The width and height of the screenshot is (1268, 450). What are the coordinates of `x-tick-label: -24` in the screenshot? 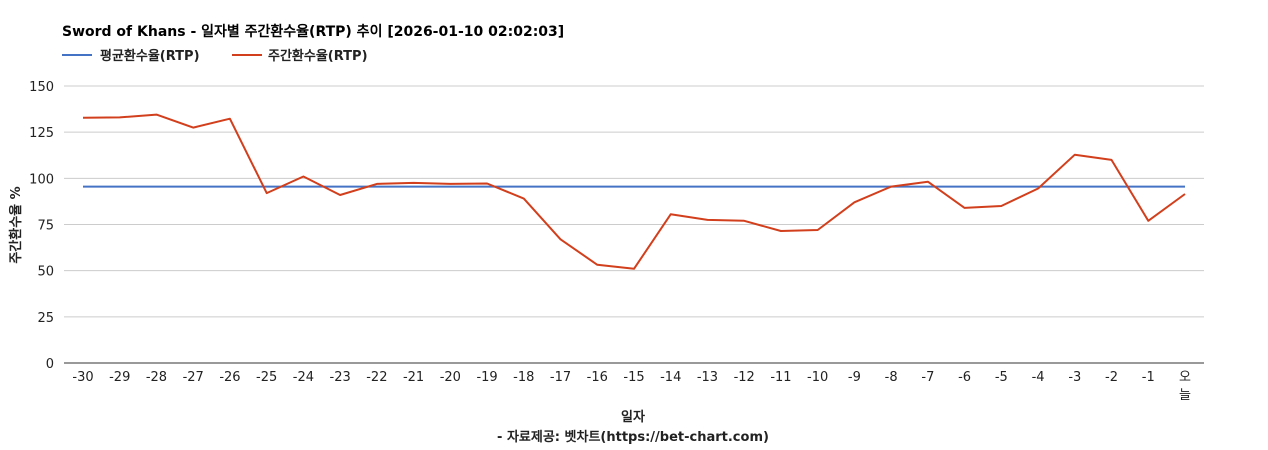 It's located at (303, 377).